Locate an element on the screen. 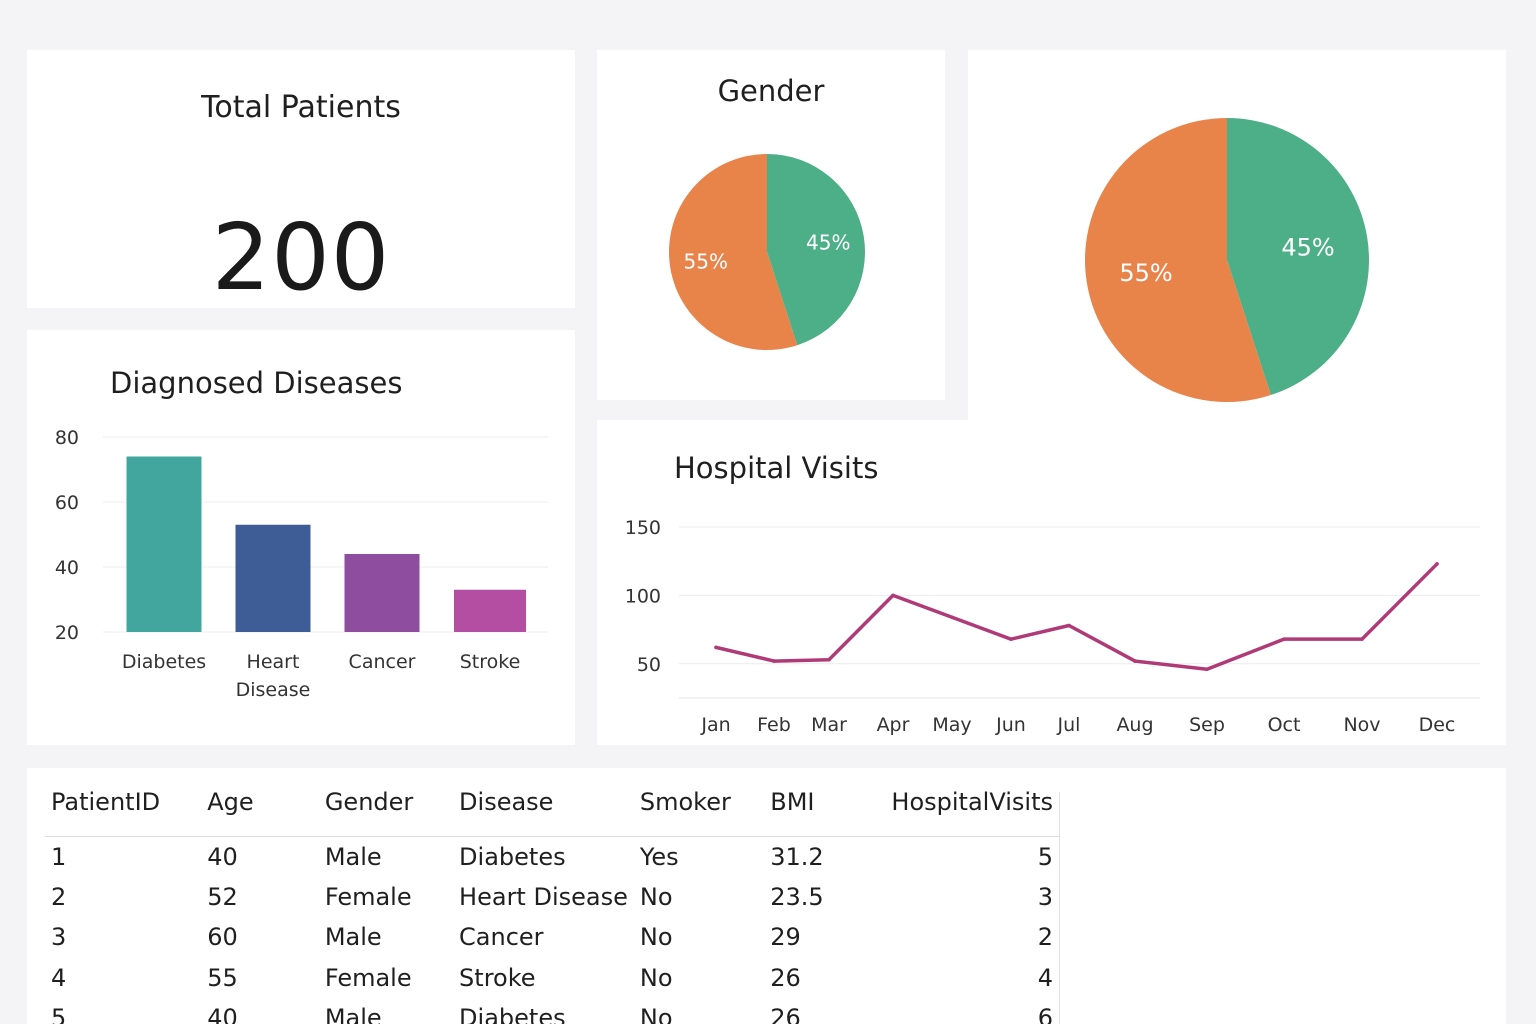 The height and width of the screenshot is (1024, 1536). gender-pie-slice is located at coordinates (816, 250).